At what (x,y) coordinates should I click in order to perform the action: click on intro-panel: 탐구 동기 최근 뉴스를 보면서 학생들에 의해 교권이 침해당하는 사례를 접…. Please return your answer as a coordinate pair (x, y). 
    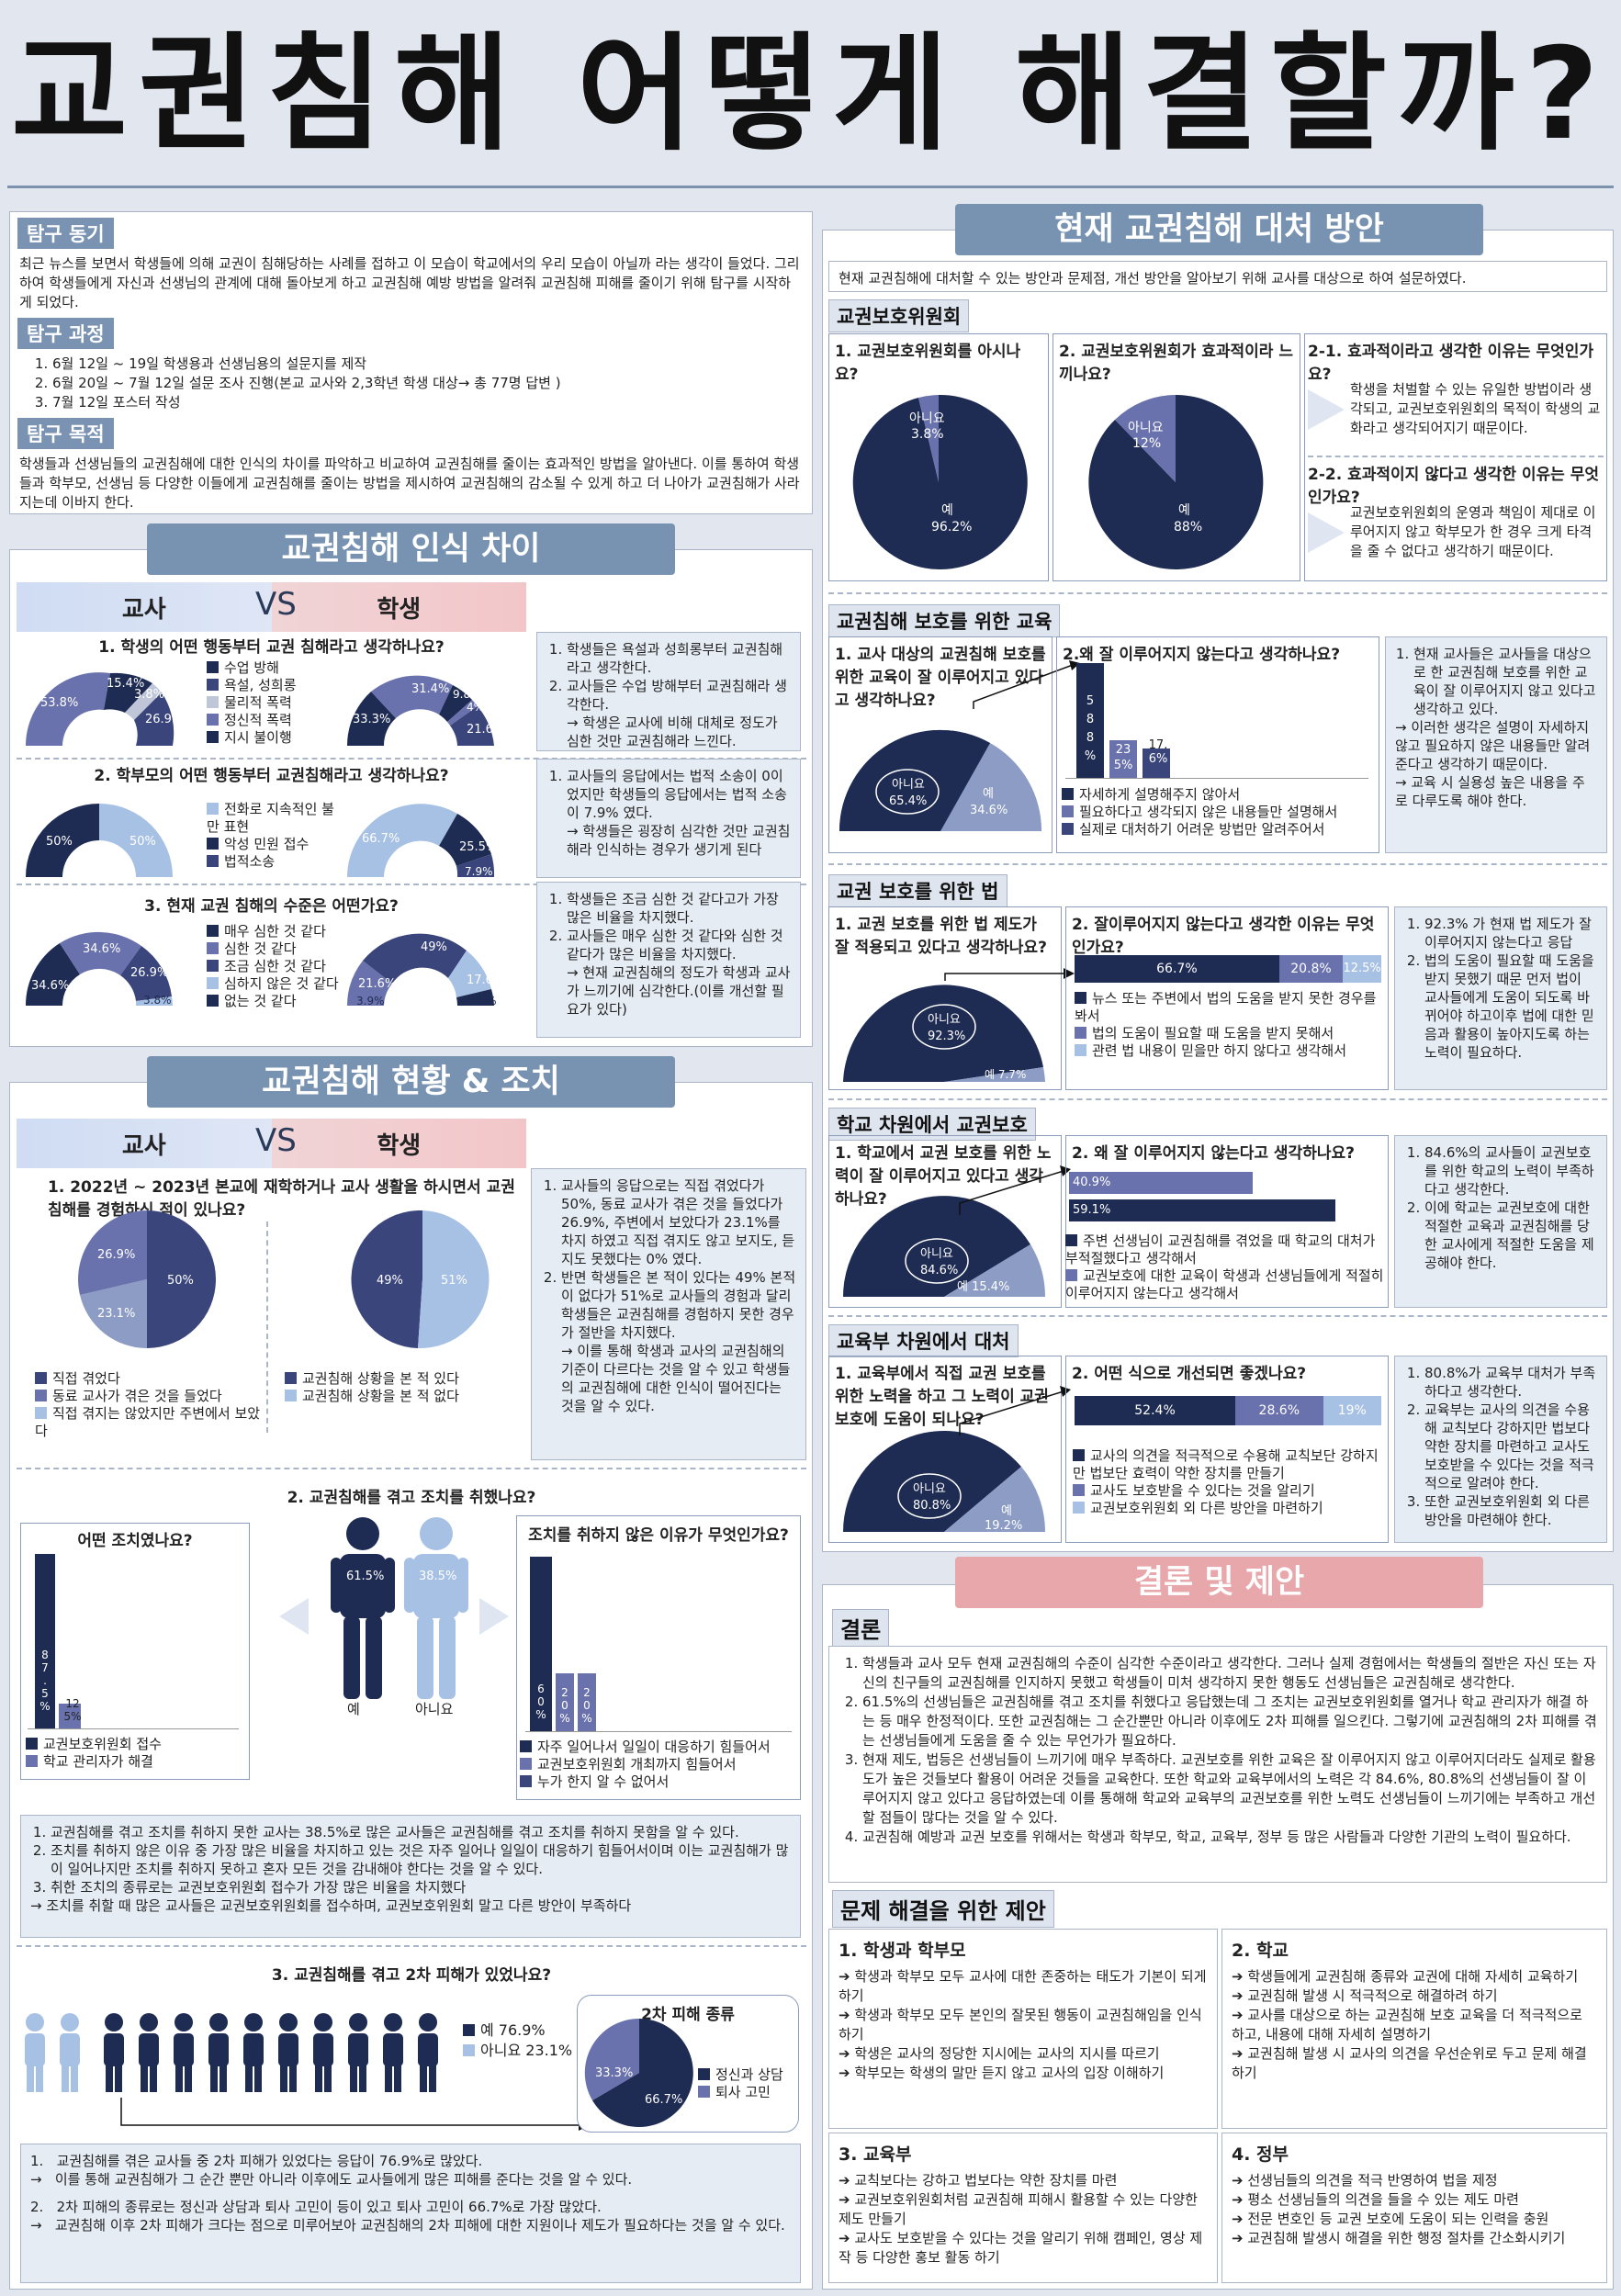
    Looking at the image, I should click on (411, 362).